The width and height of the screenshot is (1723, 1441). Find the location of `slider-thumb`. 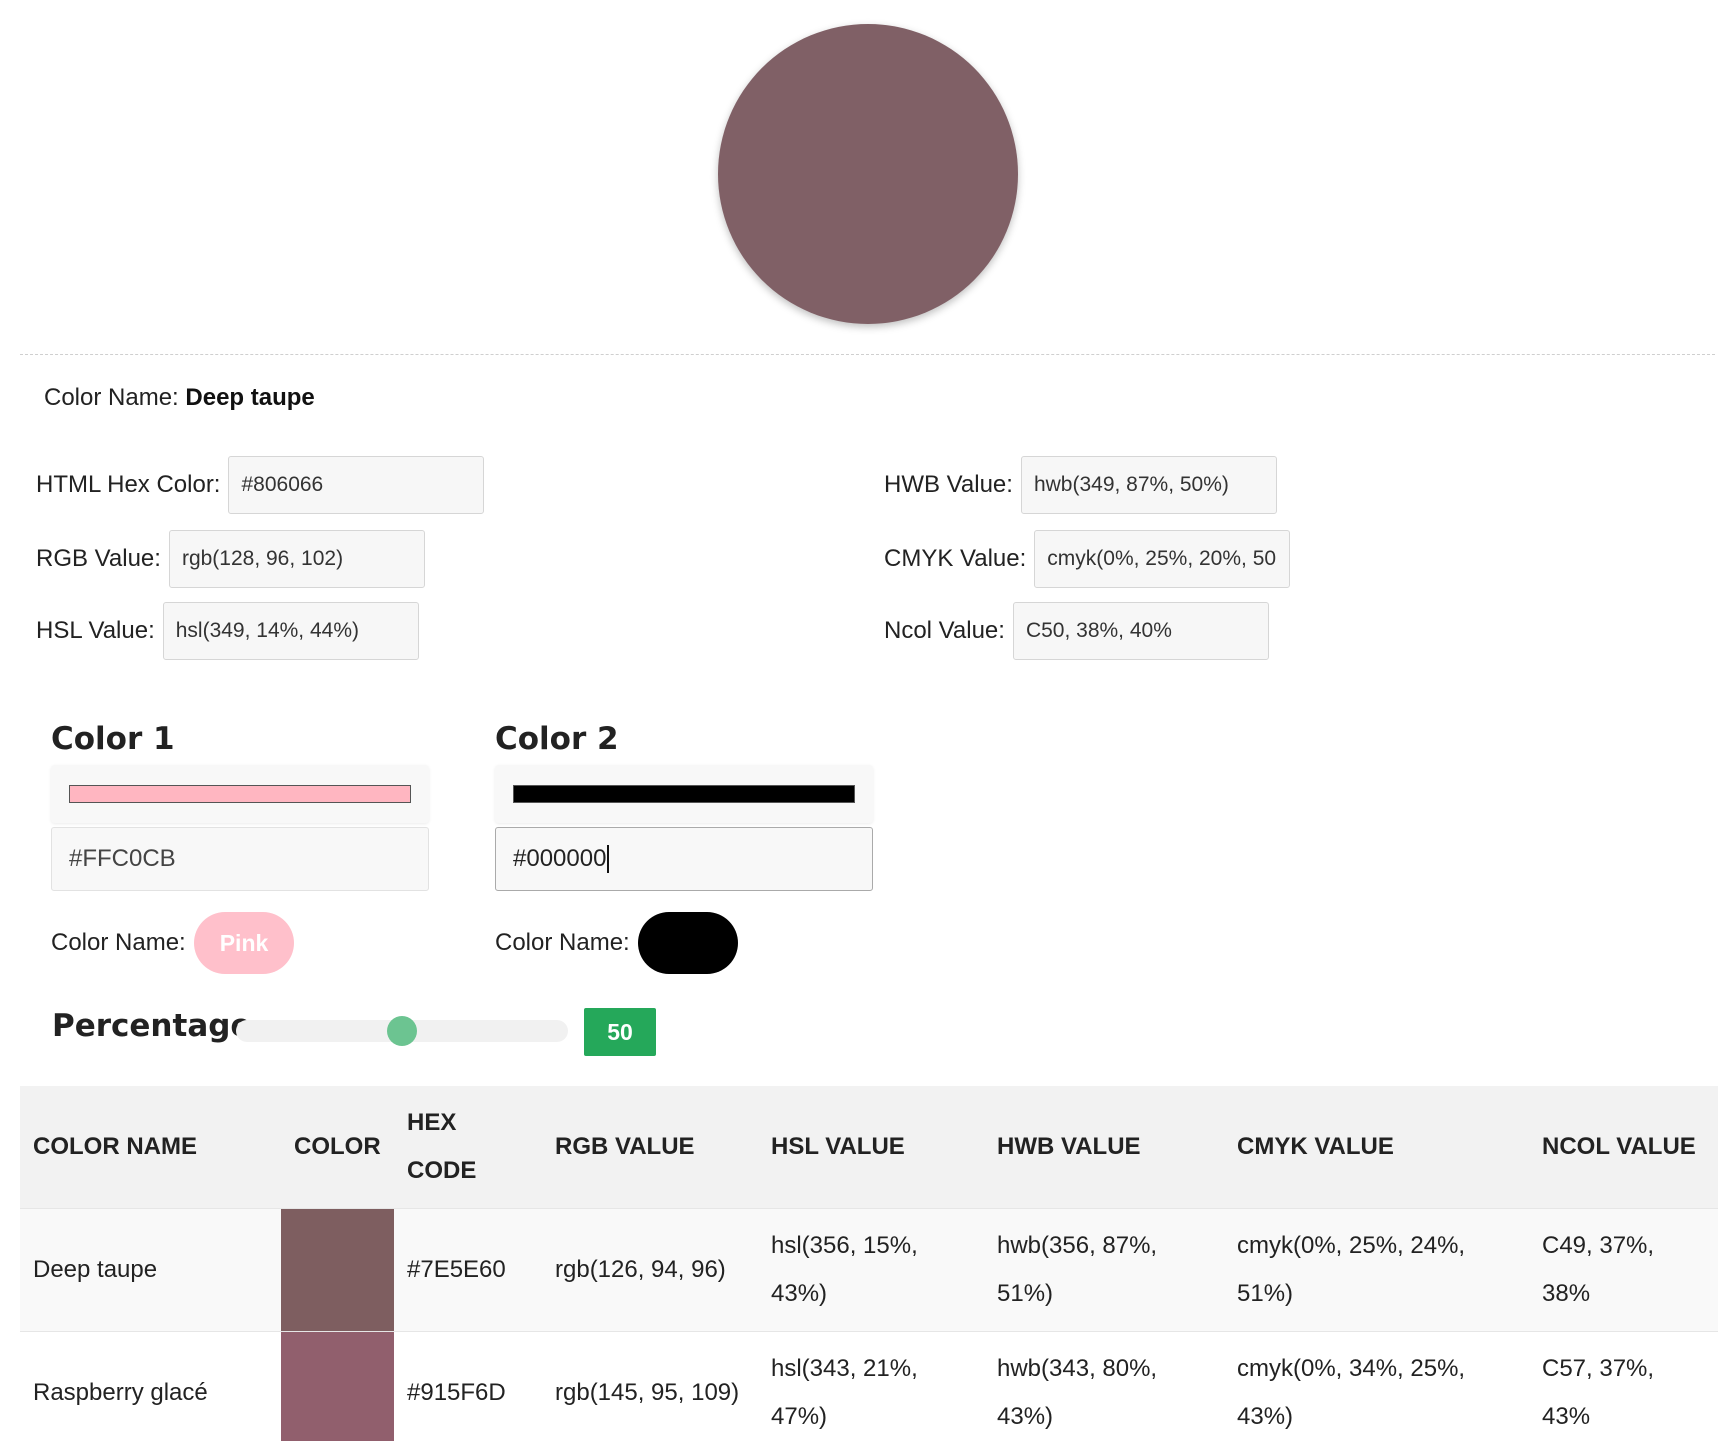

slider-thumb is located at coordinates (402, 1031).